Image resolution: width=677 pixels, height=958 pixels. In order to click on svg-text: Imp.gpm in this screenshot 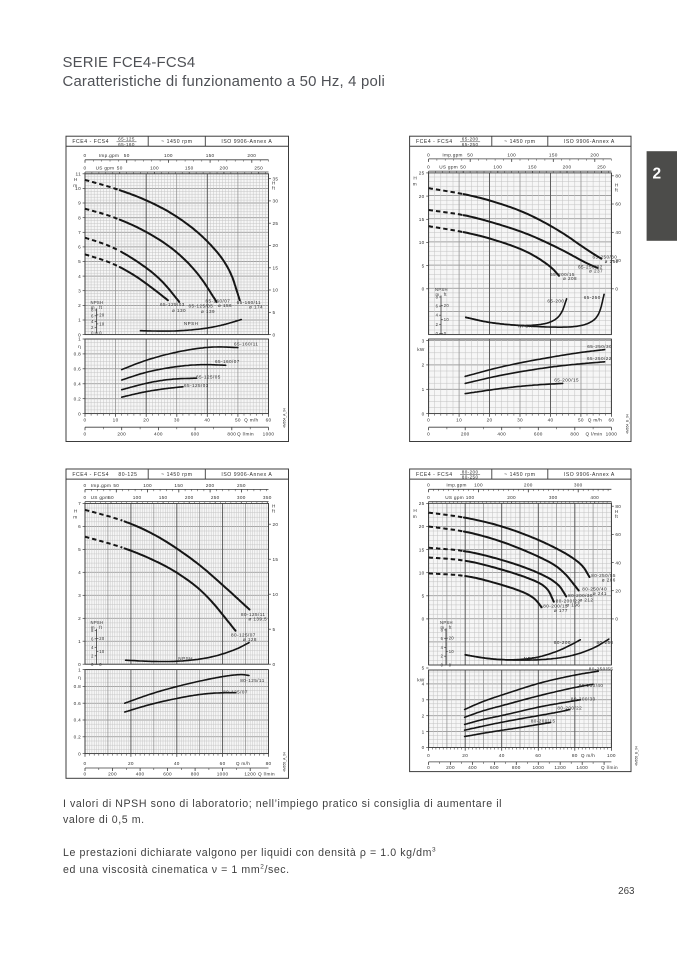, I will do `click(109, 155)`.